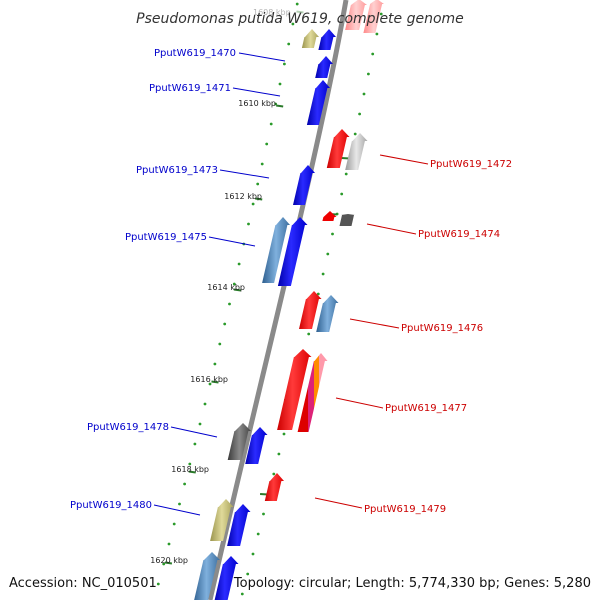 The height and width of the screenshot is (600, 600). I want to click on tick-label-1620: 1620 kbp, so click(169, 560).